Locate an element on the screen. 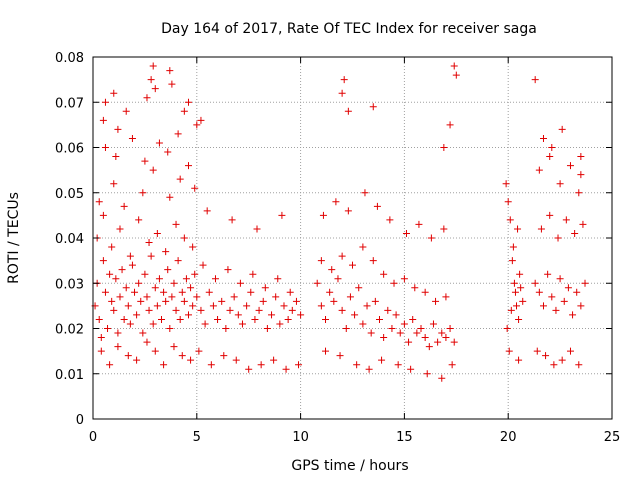 Image resolution: width=640 pixels, height=480 pixels. x-tick-label: 20 is located at coordinates (508, 437).